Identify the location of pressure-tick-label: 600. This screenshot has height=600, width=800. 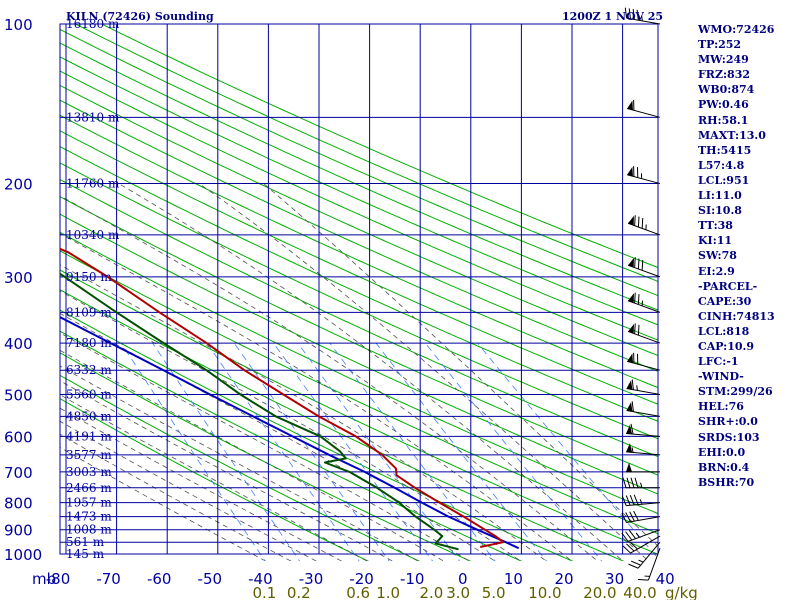
(18, 437).